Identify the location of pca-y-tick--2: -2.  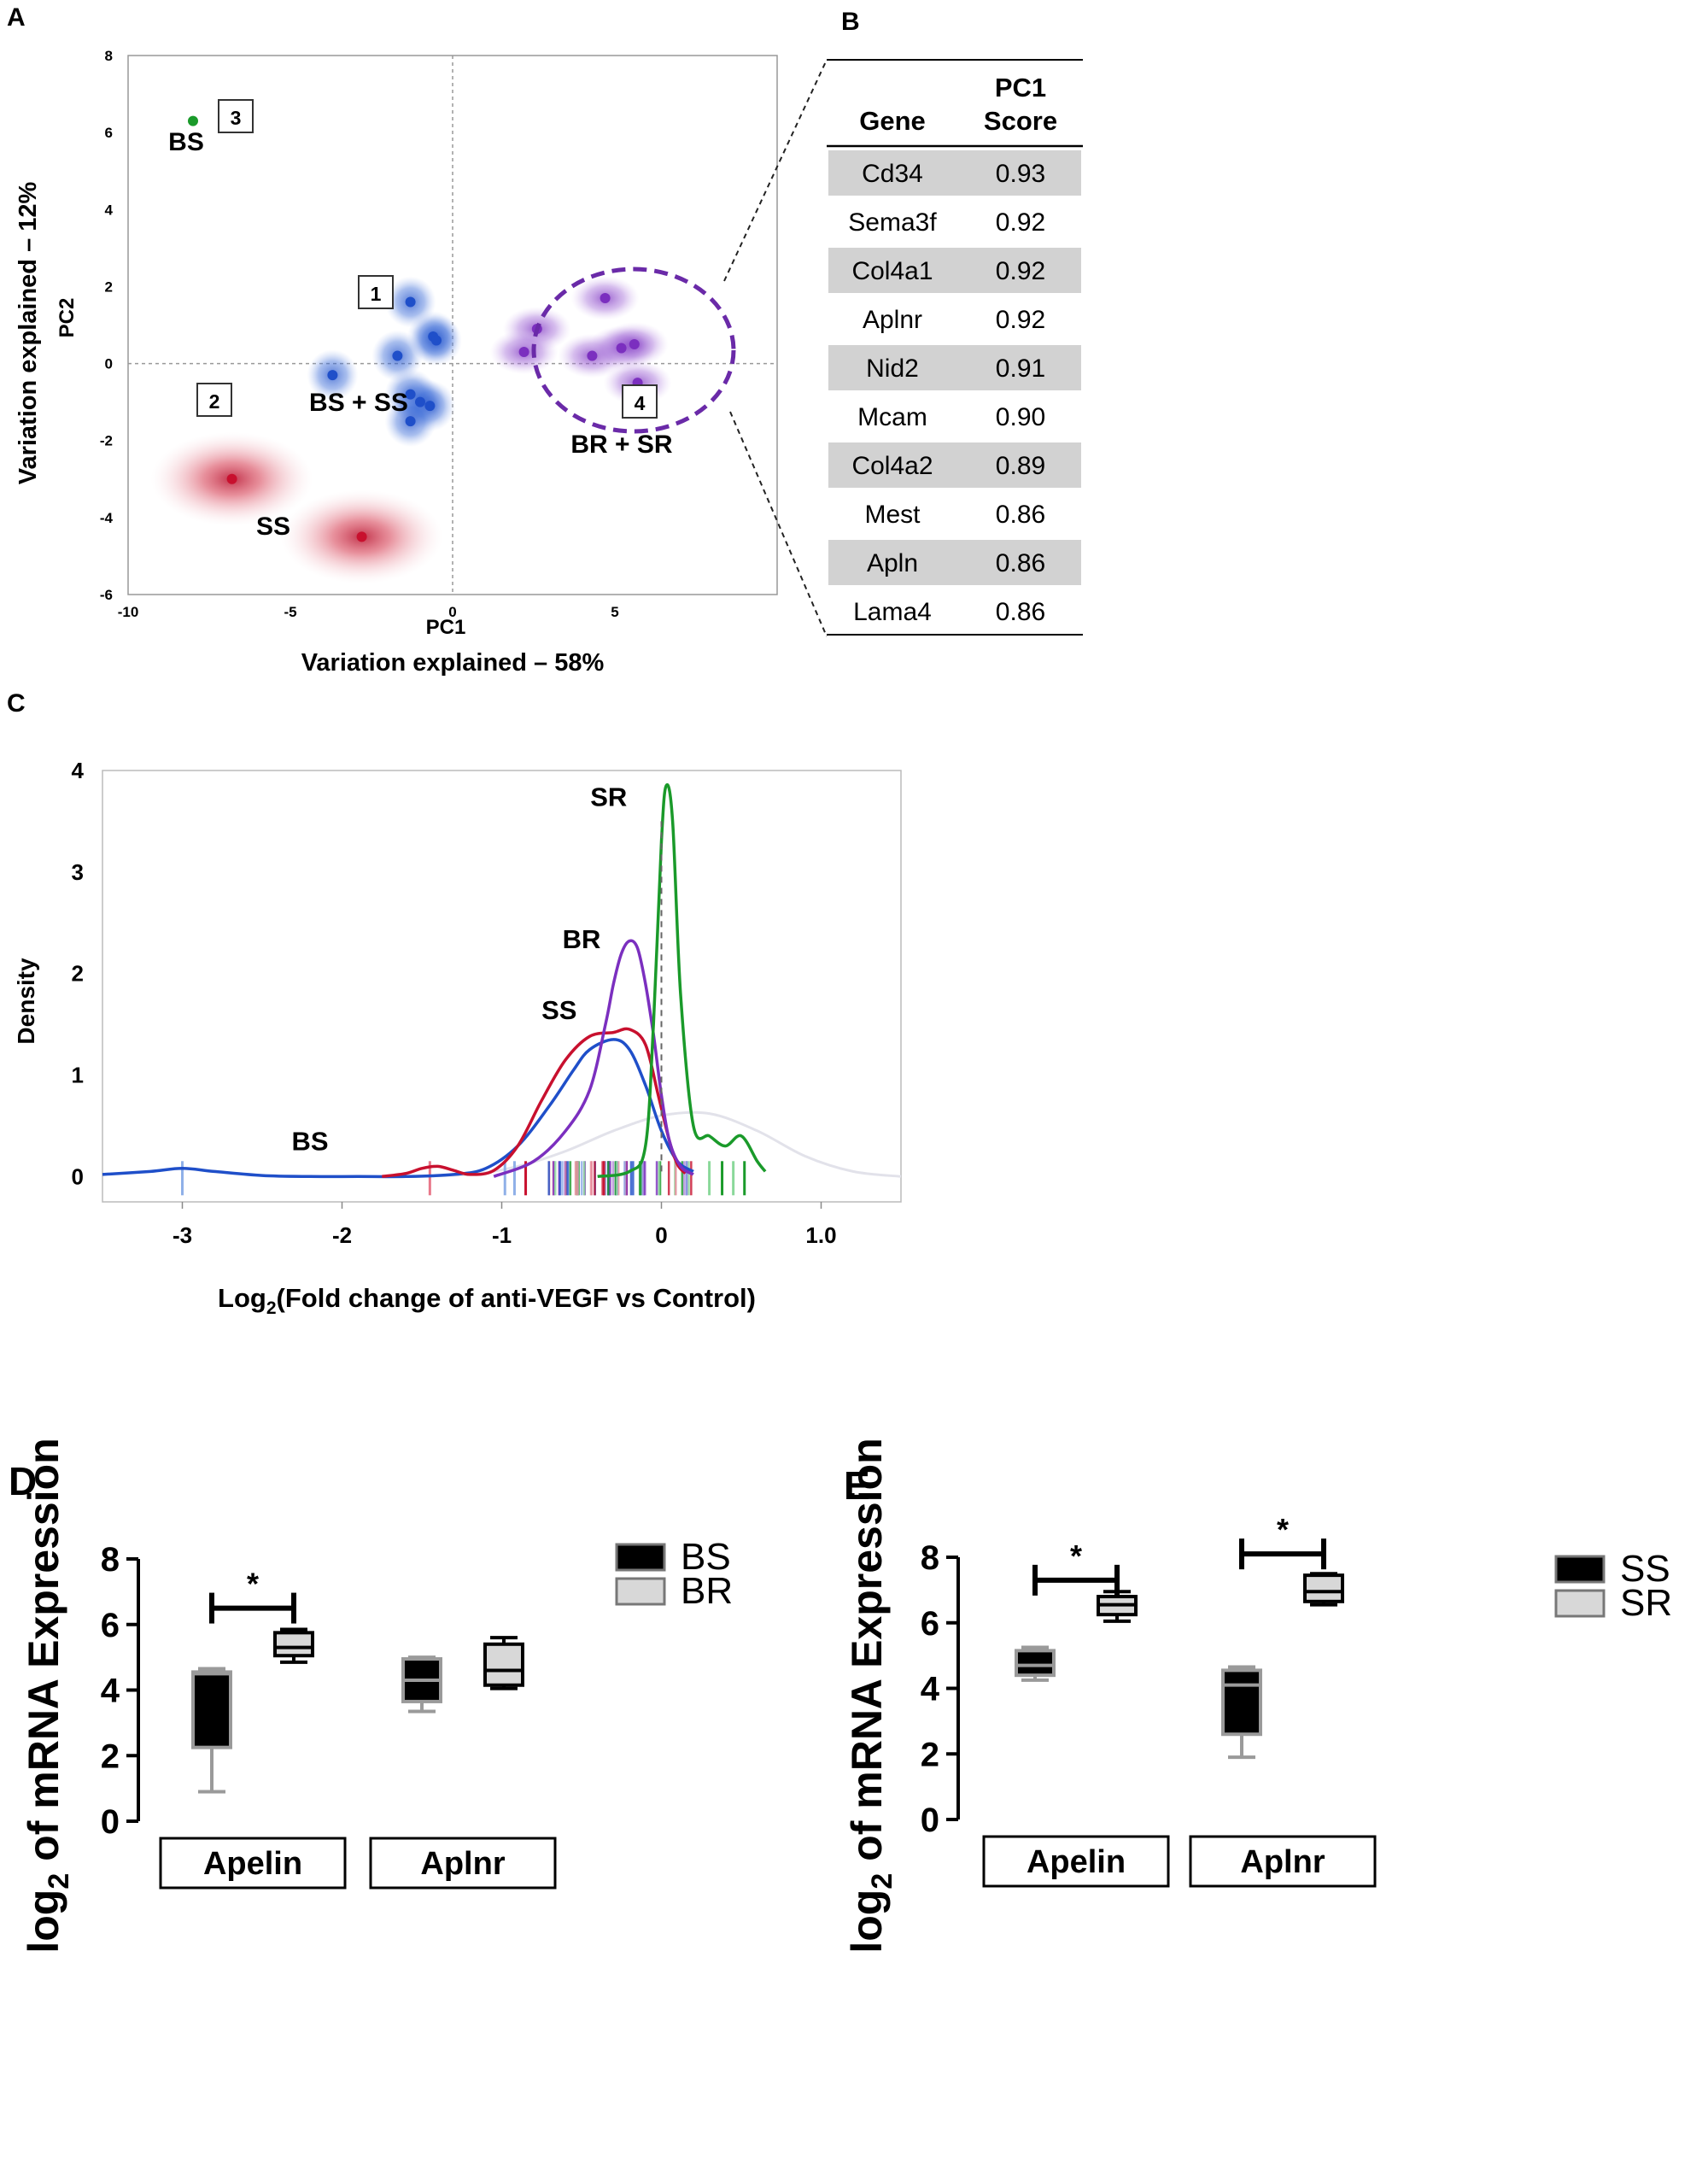
(106, 441).